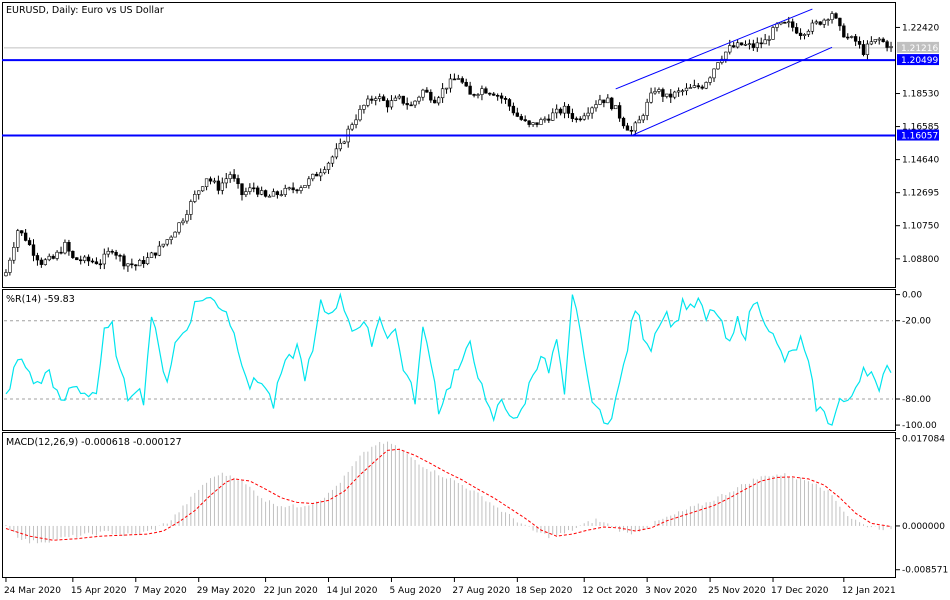 The image size is (950, 600). What do you see at coordinates (732, 91) in the screenshot?
I see `channel-lower-line` at bounding box center [732, 91].